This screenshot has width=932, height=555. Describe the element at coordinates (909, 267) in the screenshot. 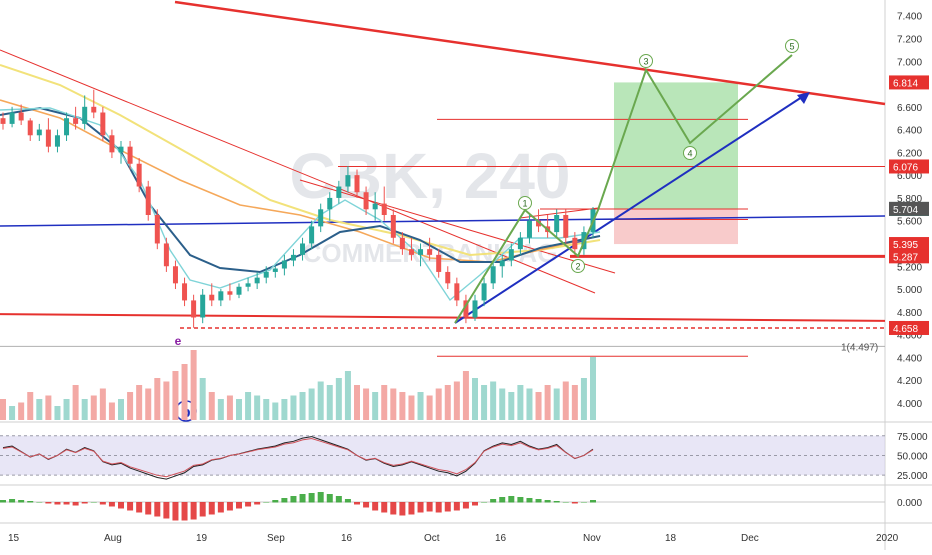

I see `price-tick-label: 5.200` at that location.